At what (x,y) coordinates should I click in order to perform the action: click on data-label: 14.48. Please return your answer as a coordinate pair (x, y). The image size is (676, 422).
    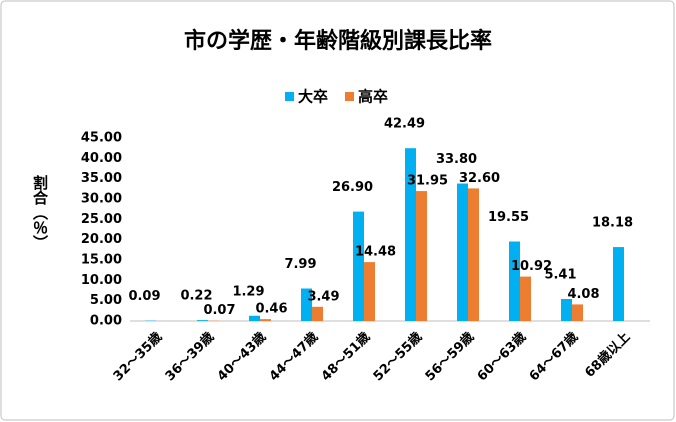
    Looking at the image, I should click on (375, 252).